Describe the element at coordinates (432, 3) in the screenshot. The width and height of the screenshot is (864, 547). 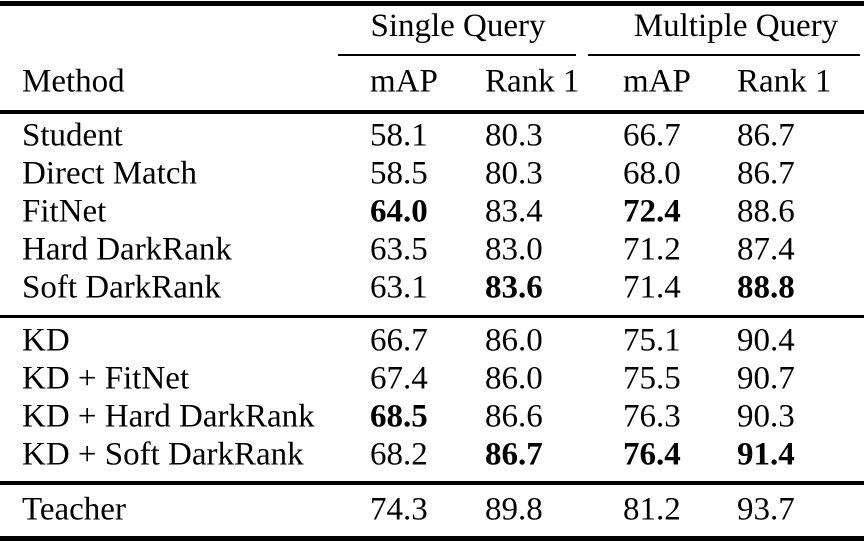
I see `table-top-rule` at that location.